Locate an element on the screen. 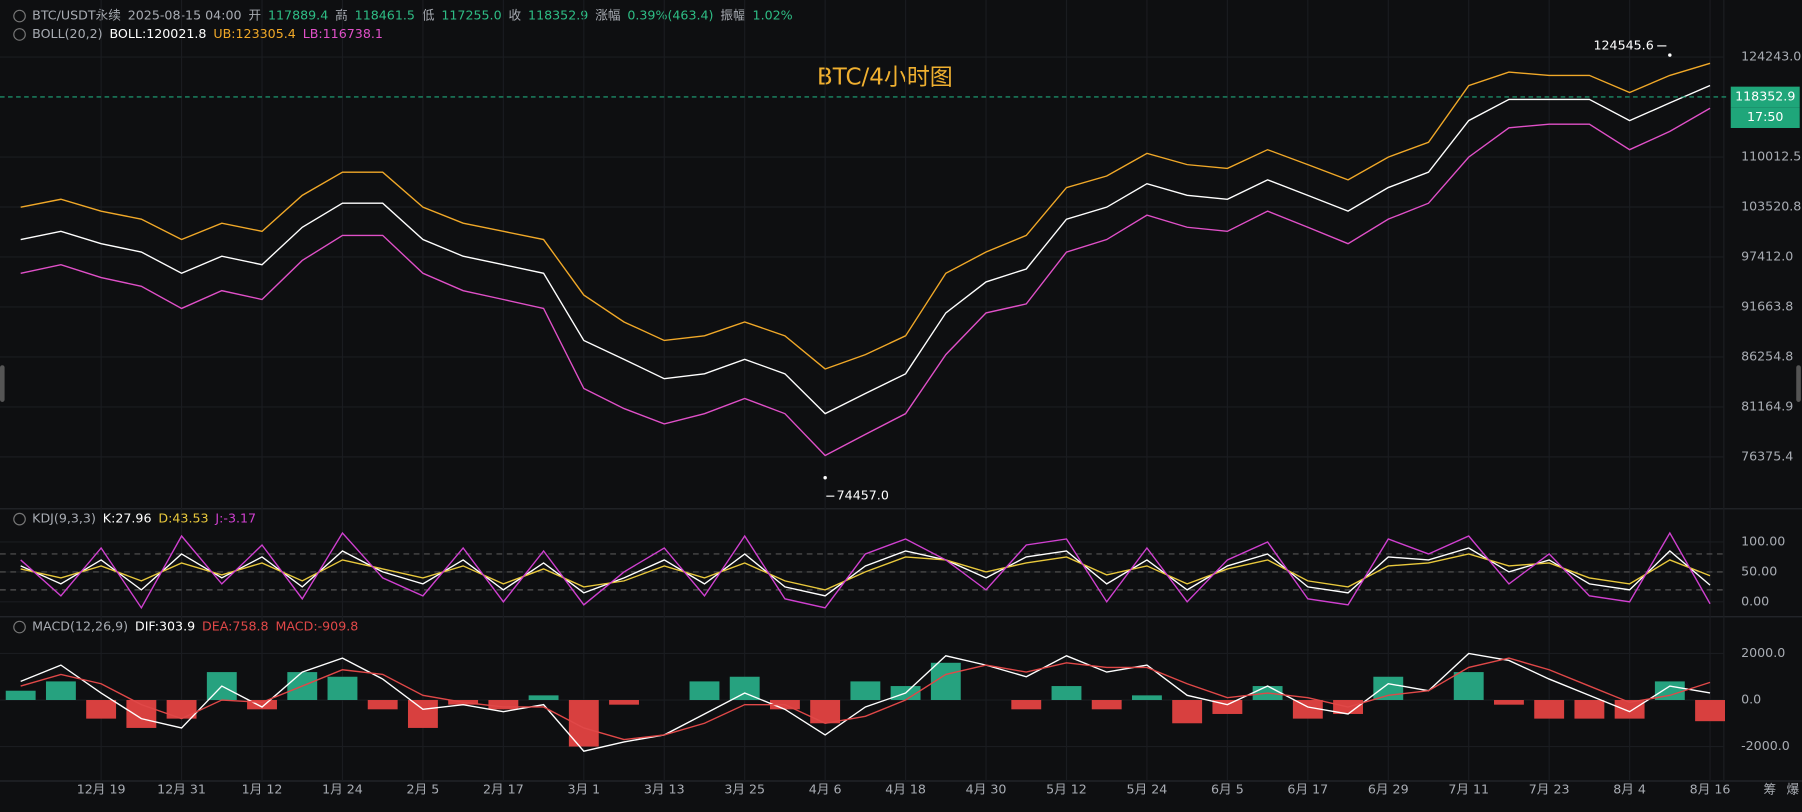 The width and height of the screenshot is (1802, 812). time-label: 17:50 is located at coordinates (1765, 116).